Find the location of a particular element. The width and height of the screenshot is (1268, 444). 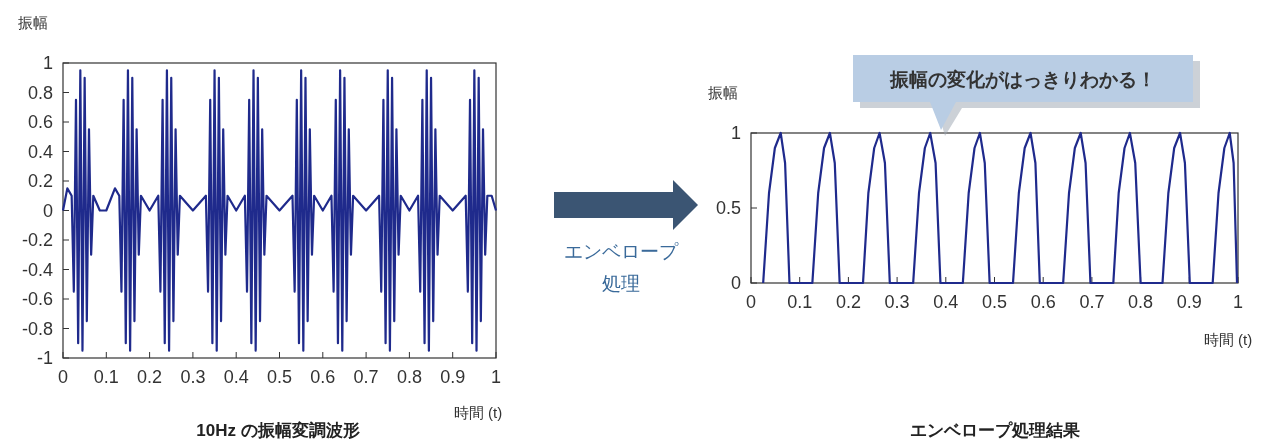

y-tick-label: -0.8 is located at coordinates (37, 328).